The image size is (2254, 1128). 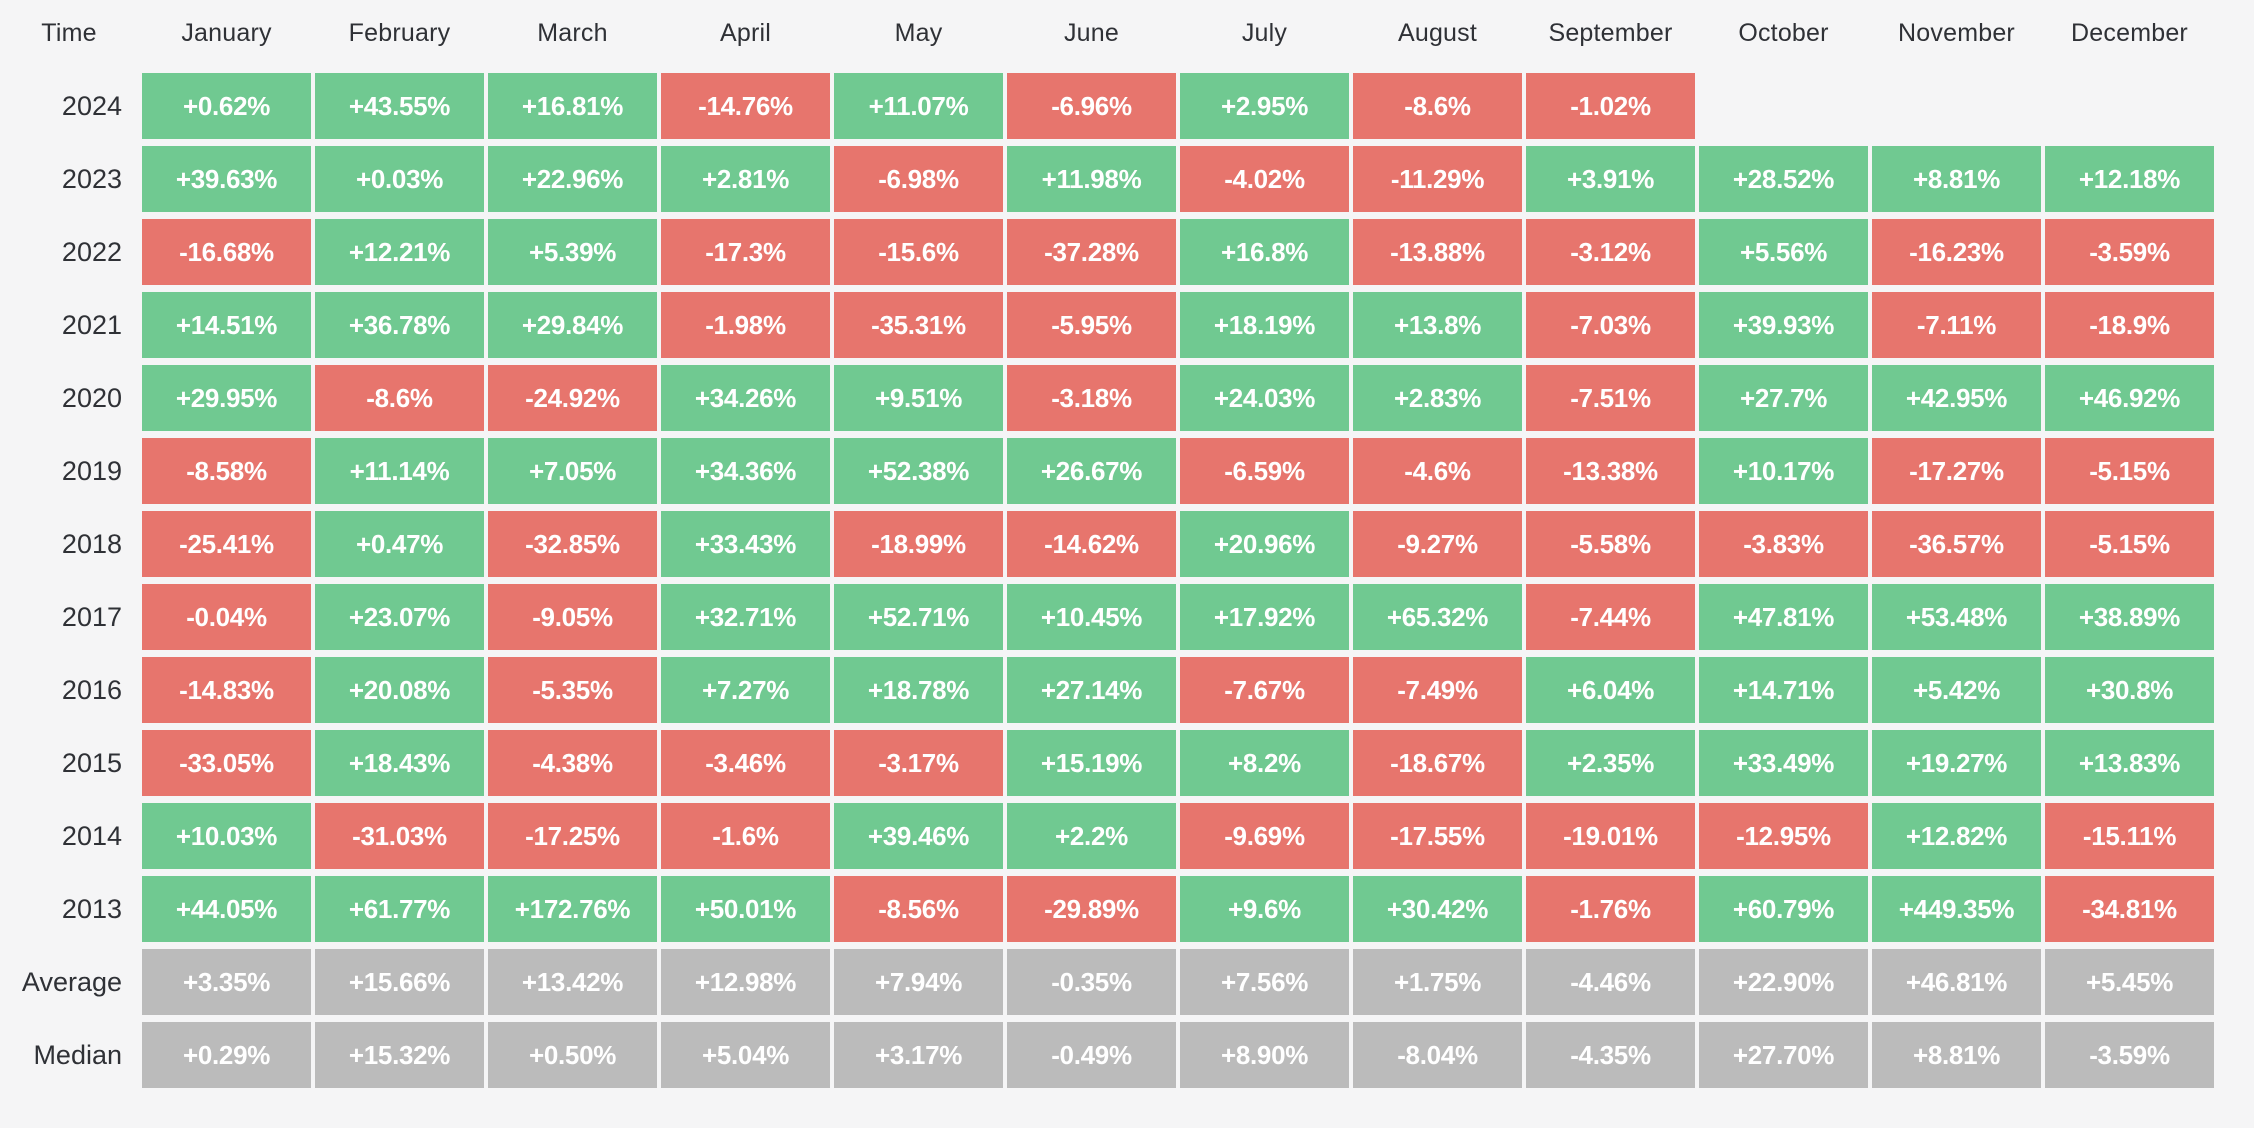 What do you see at coordinates (399, 836) in the screenshot?
I see `cell-2014-february: -31.03%` at bounding box center [399, 836].